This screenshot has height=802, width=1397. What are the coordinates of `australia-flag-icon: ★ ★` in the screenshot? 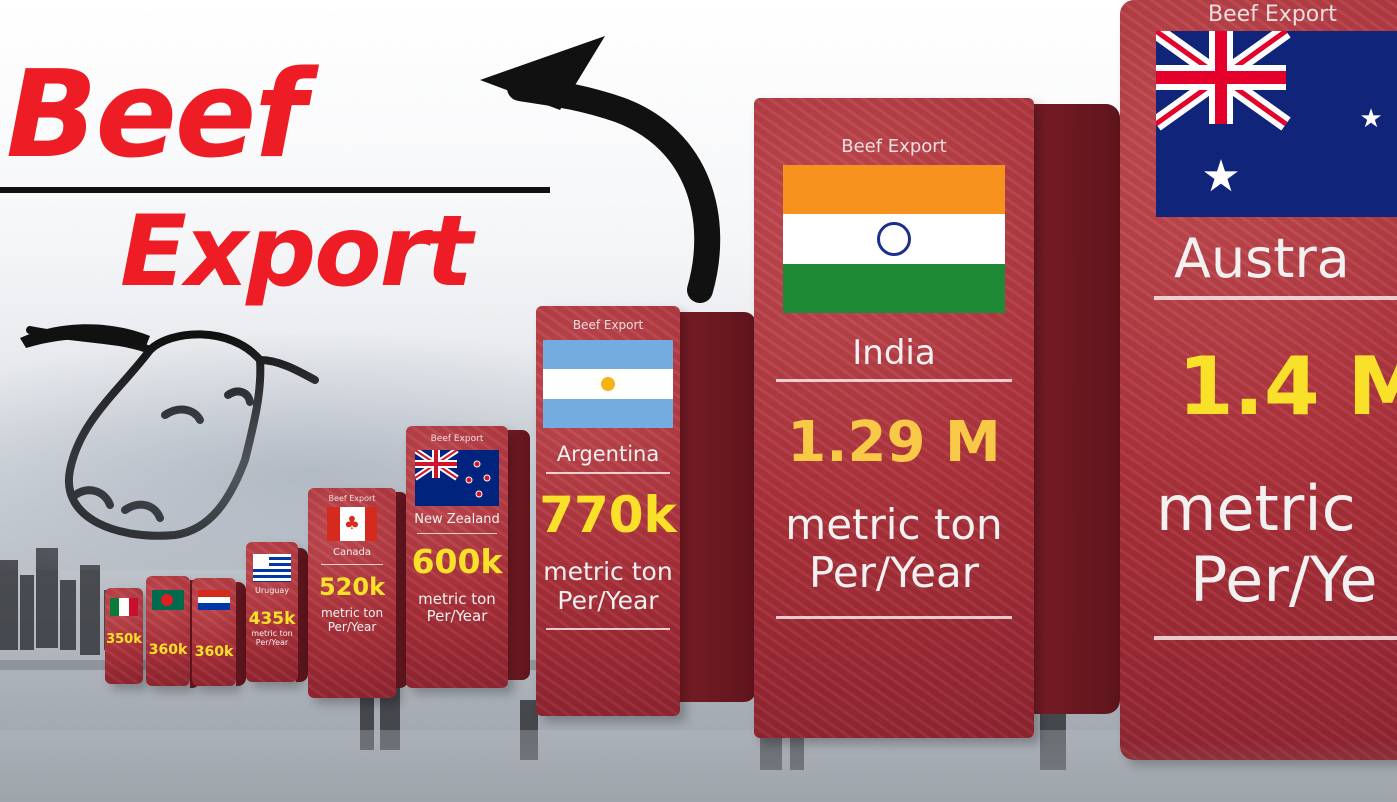 It's located at (1276, 124).